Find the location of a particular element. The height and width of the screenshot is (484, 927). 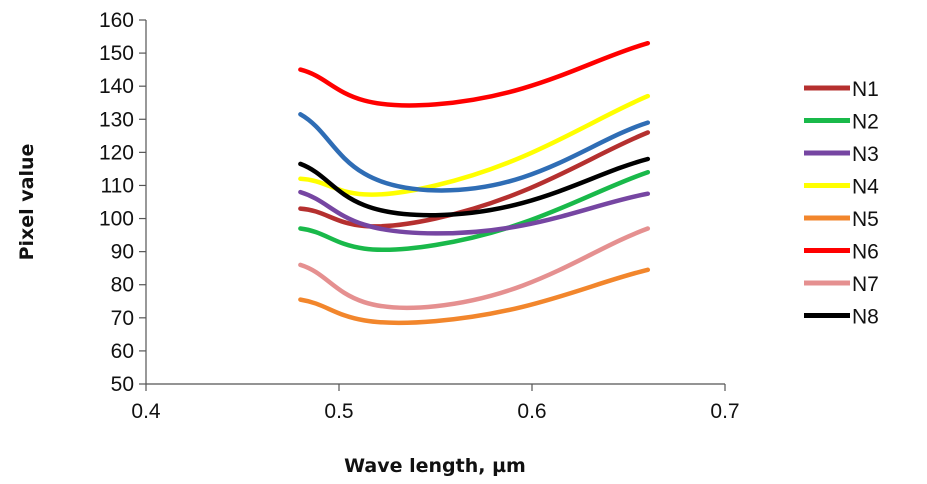

y-tick-label: 90 is located at coordinates (122, 252).